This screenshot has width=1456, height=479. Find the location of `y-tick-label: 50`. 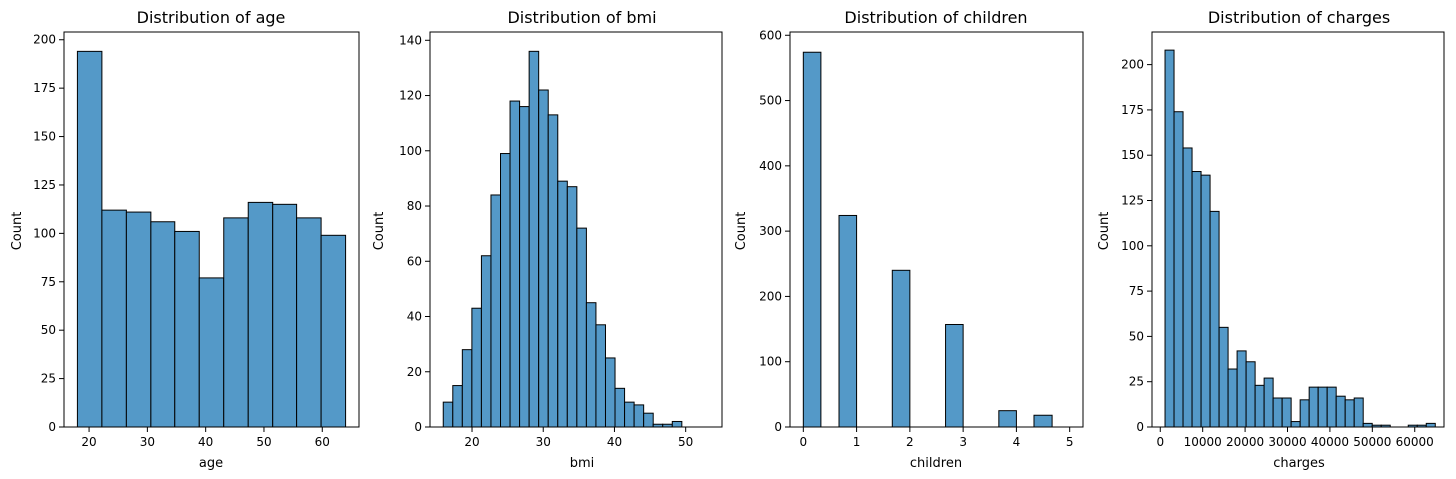

y-tick-label: 50 is located at coordinates (1136, 336).